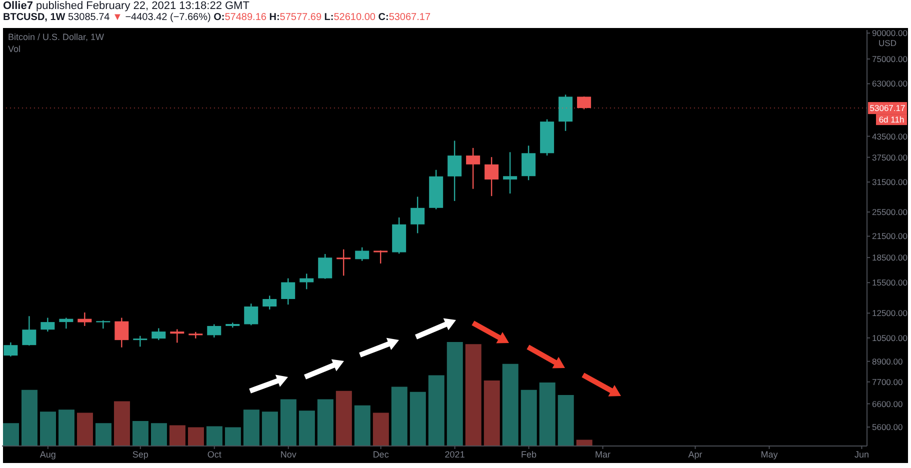 Image resolution: width=911 pixels, height=468 pixels. What do you see at coordinates (890, 33) in the screenshot?
I see `y-tick-label: 90000.00` at bounding box center [890, 33].